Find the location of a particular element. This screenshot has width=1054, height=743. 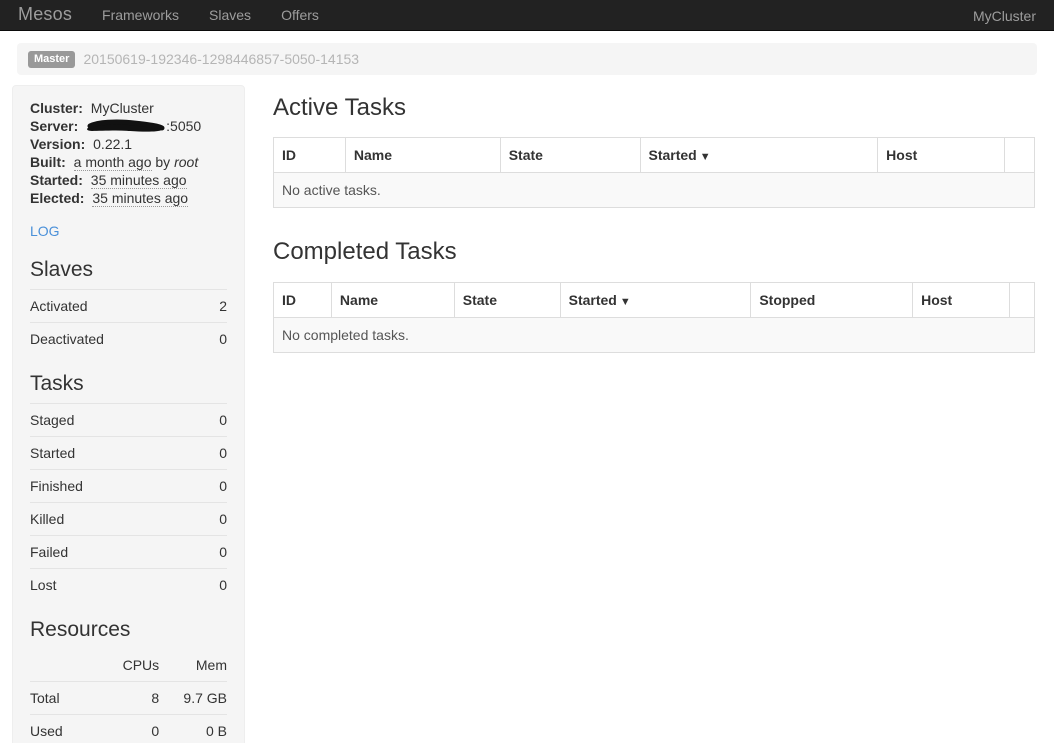

active-tasks-header-row: ID Name State Started ▼ Host is located at coordinates (654, 155).